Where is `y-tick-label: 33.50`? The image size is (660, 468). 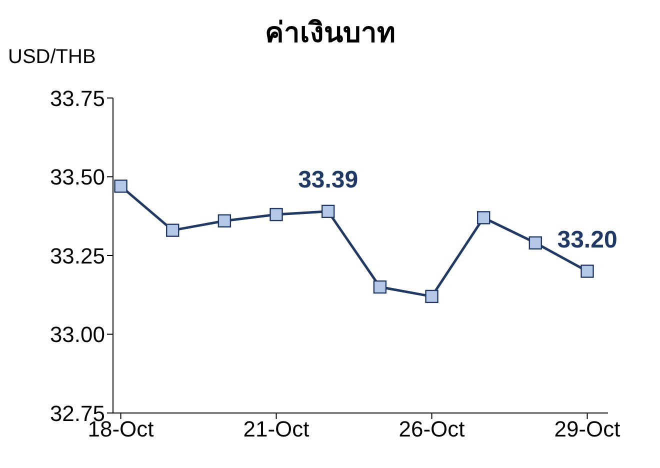 y-tick-label: 33.50 is located at coordinates (77, 177).